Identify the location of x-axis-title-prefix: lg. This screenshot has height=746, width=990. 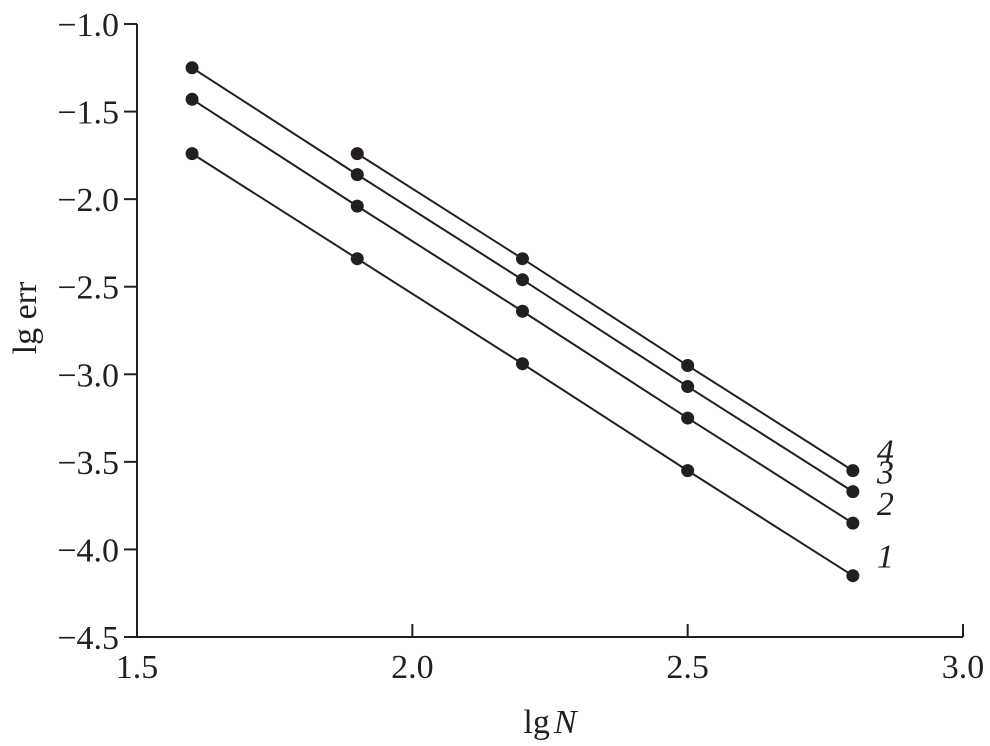
(536, 722).